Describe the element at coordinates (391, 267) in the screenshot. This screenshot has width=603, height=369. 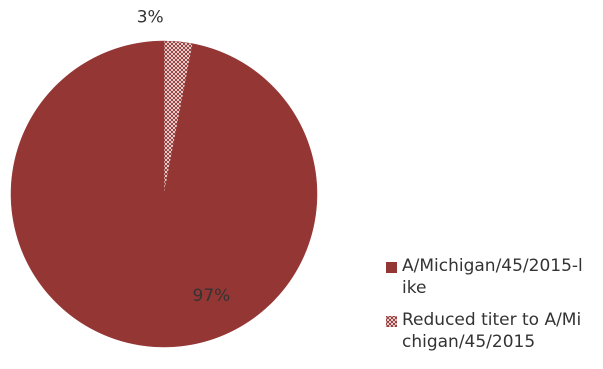
I see `legend-swatch-solid` at that location.